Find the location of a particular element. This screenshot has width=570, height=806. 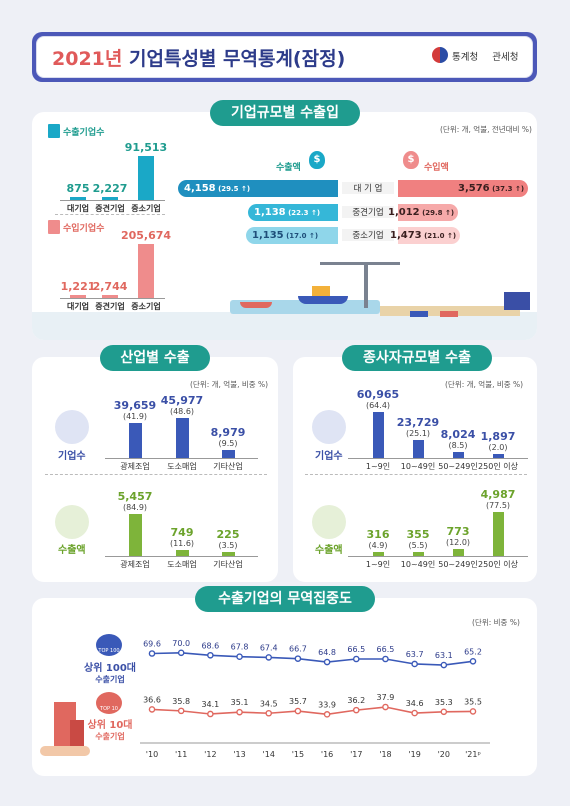

header-banner-inner is located at coordinates (284, 57).